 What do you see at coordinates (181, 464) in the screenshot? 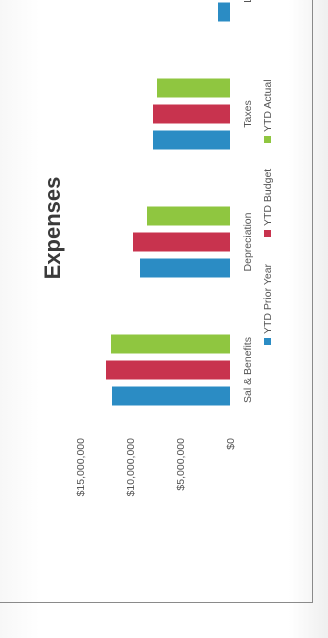
I see `y-tick-label: $5,000,000` at bounding box center [181, 464].